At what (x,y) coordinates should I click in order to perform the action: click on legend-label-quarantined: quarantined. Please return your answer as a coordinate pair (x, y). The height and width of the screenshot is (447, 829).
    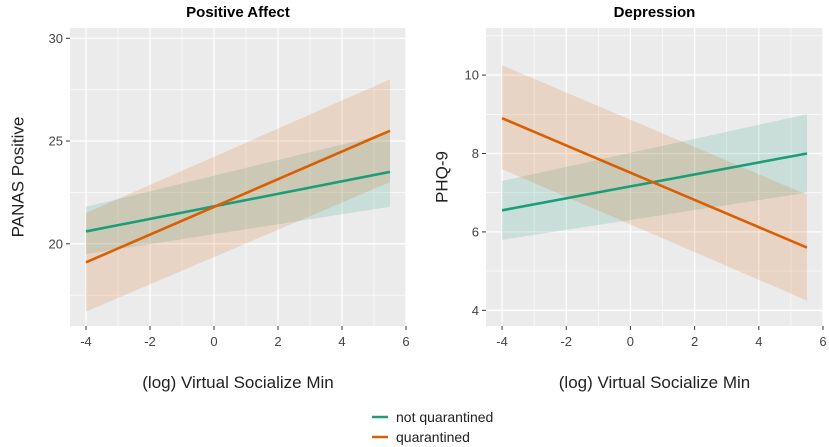
    Looking at the image, I should click on (433, 437).